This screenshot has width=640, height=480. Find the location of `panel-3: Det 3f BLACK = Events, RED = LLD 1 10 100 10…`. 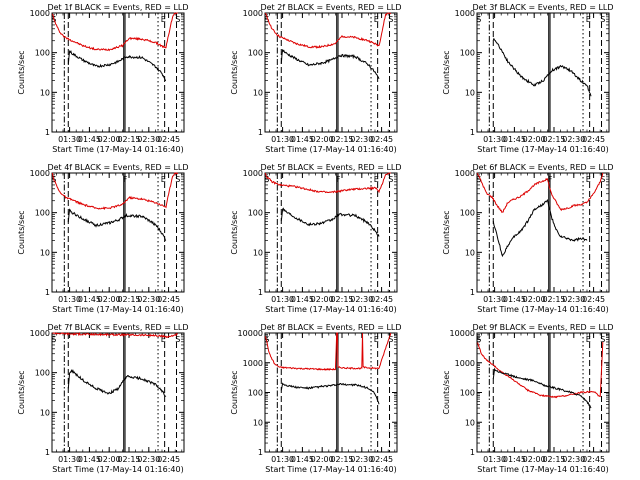

panel-3: Det 3f BLACK = Events, RED = LLD 1 10 100 10… is located at coordinates (528, 78).